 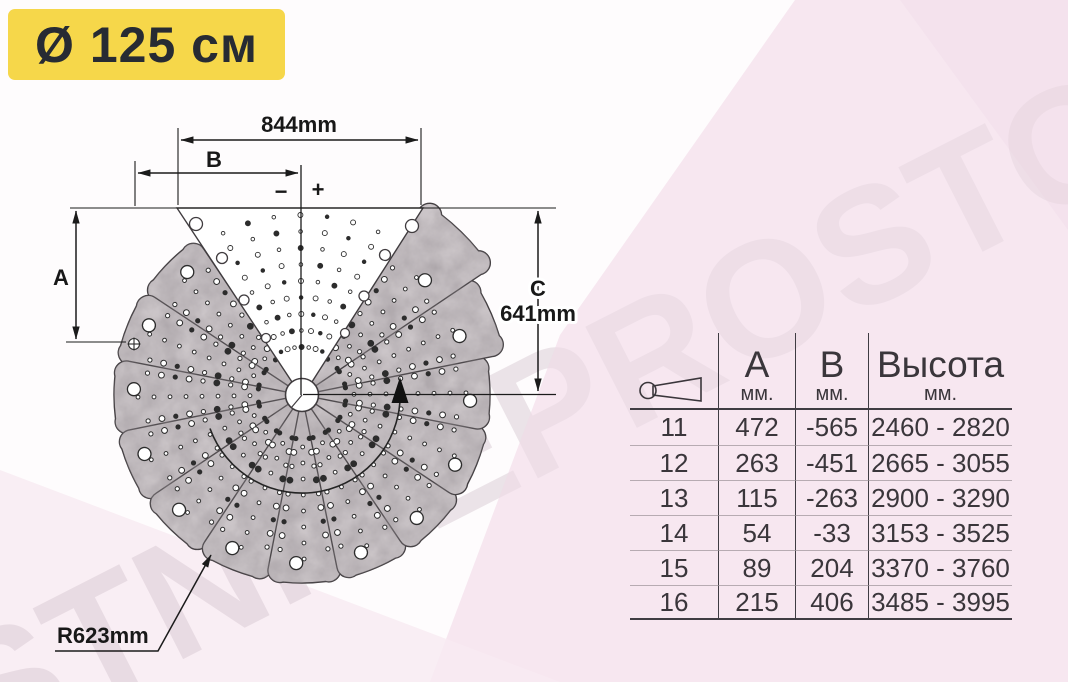 I want to click on table-cell: 2665 - 3055, so click(x=940, y=462).